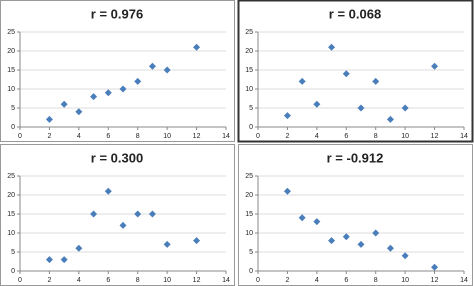  What do you see at coordinates (355, 157) in the screenshot?
I see `chart-title: r = -0.912` at bounding box center [355, 157].